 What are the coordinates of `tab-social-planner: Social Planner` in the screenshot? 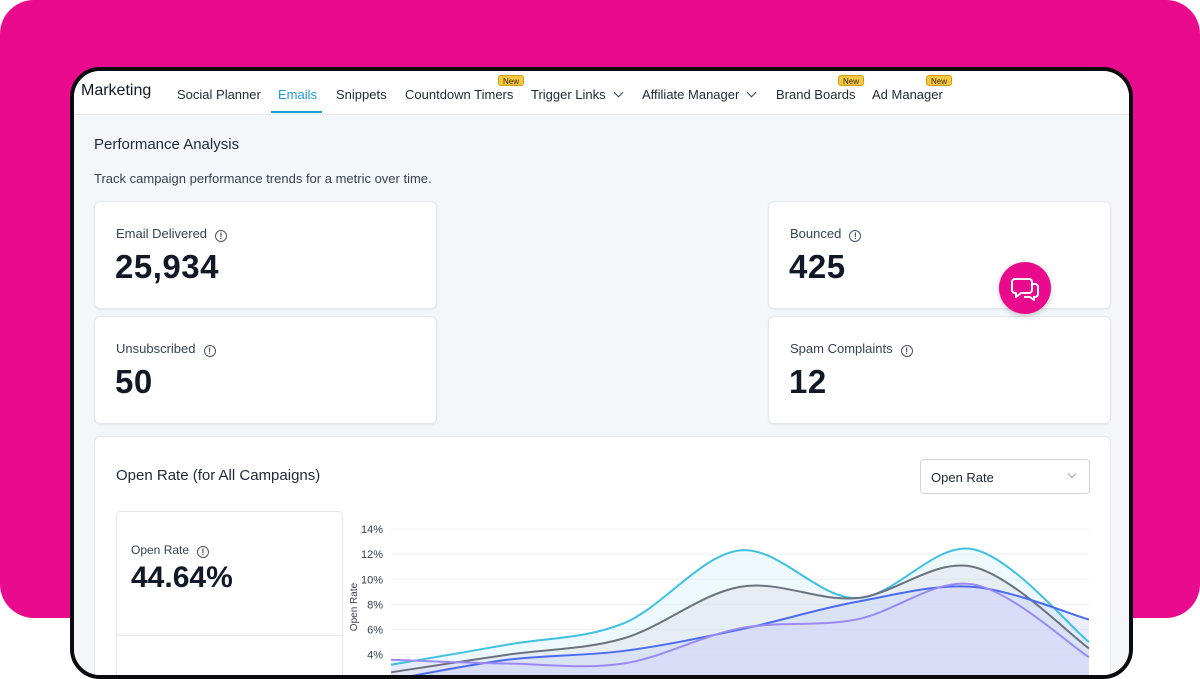 It's located at (219, 94).